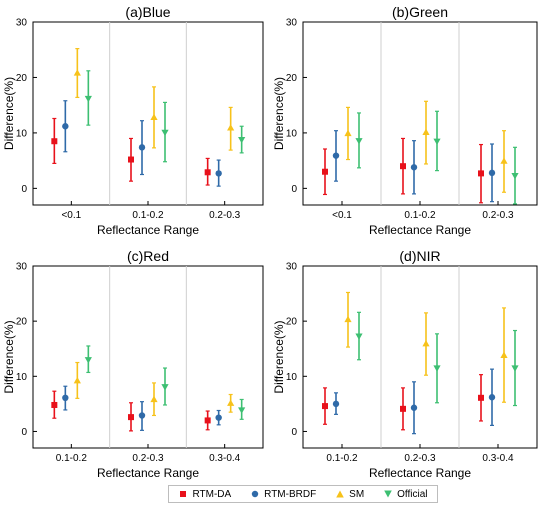 The height and width of the screenshot is (514, 550). What do you see at coordinates (420, 12) in the screenshot?
I see `panel-title: (b)Green` at bounding box center [420, 12].